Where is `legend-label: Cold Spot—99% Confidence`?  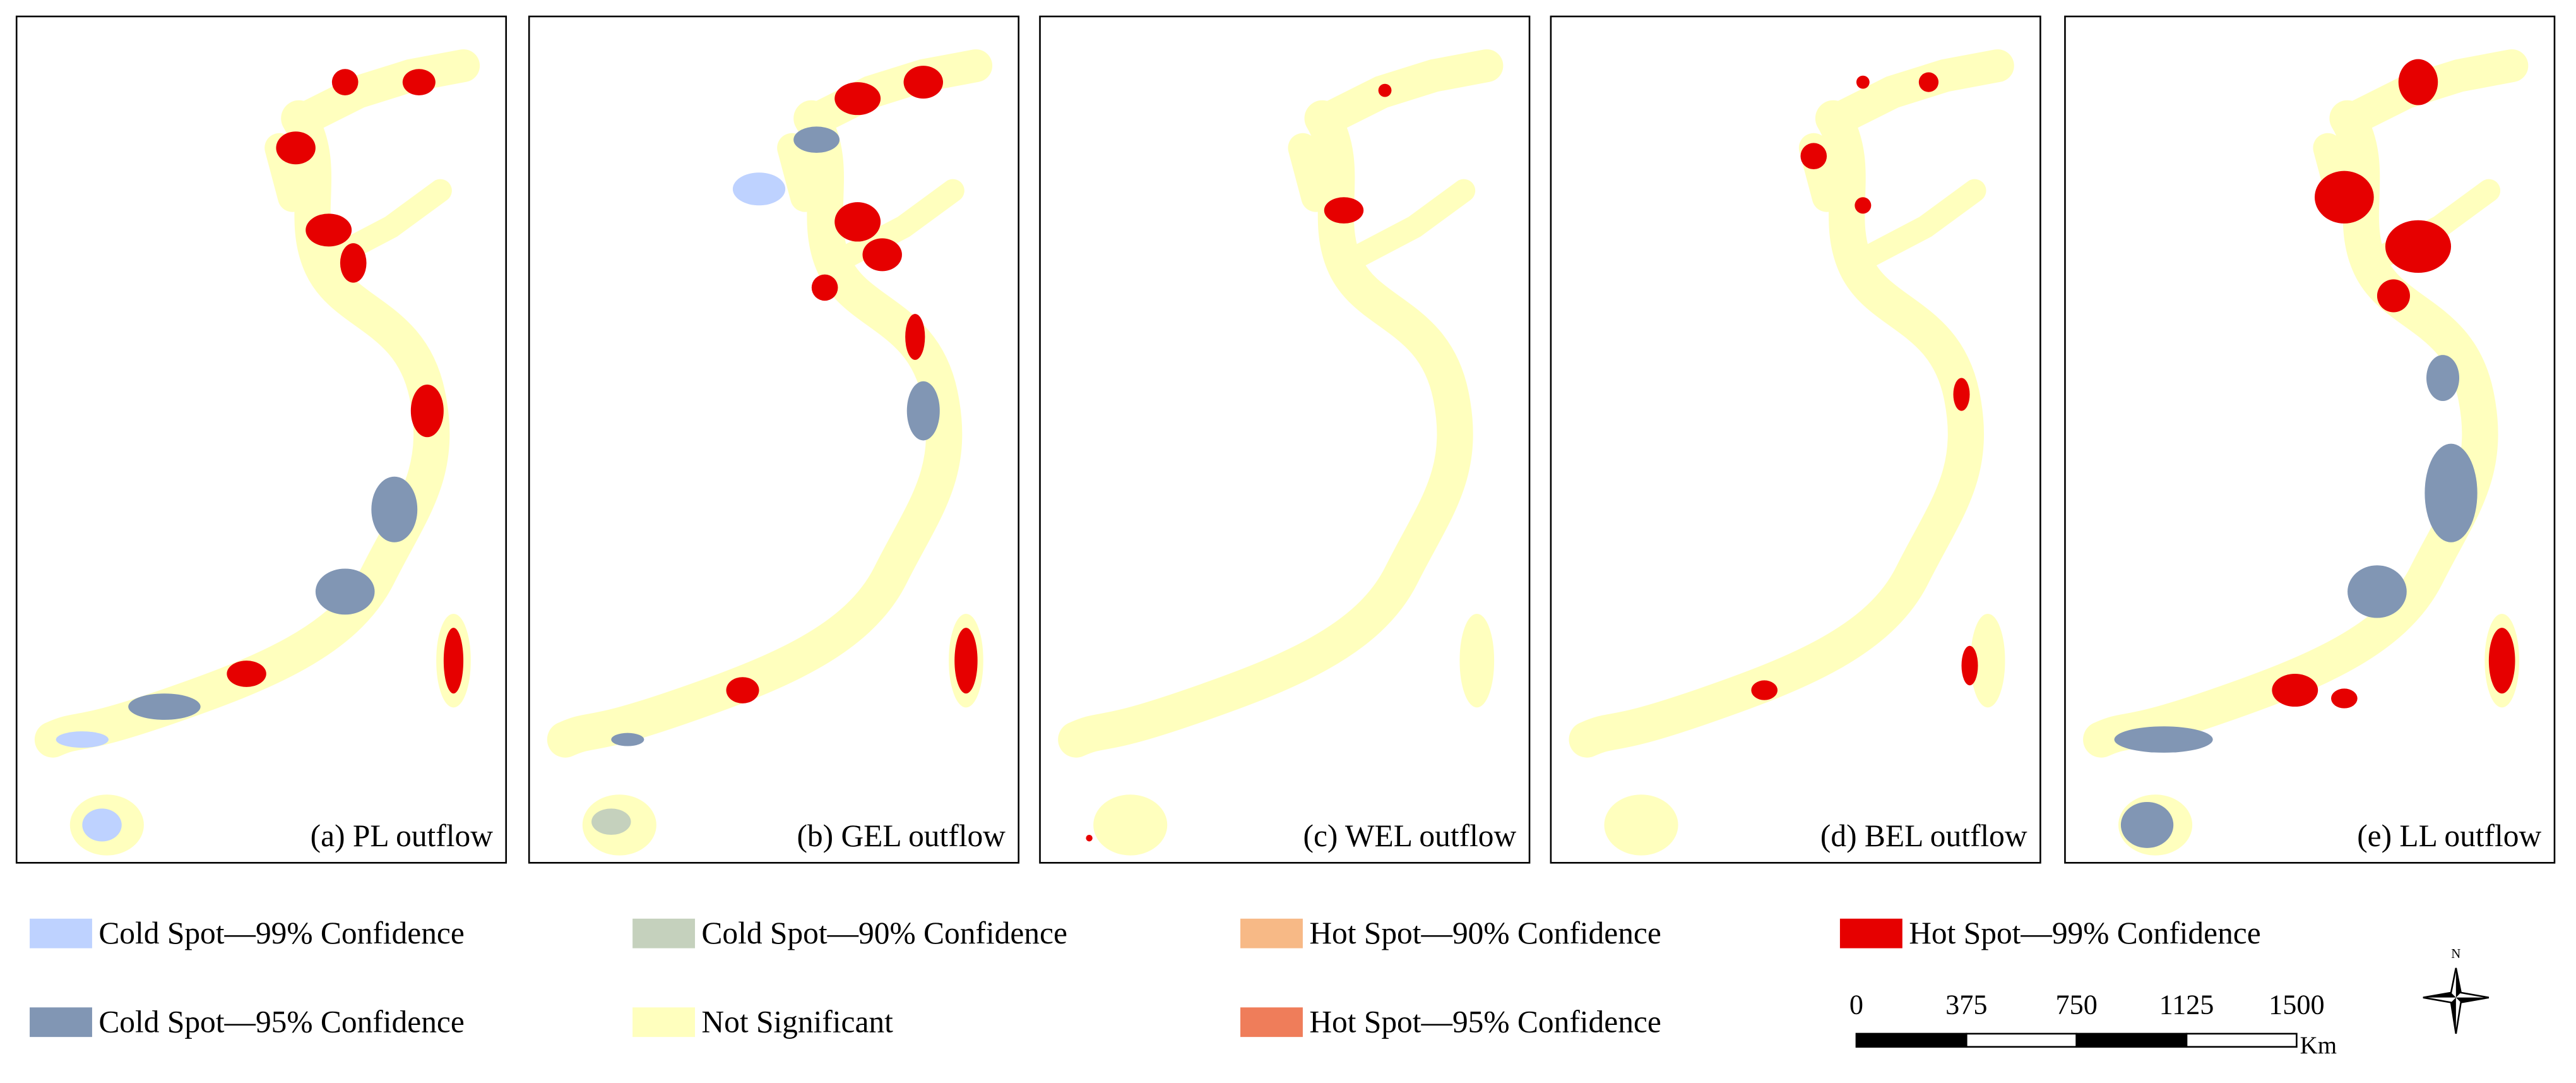
legend-label: Cold Spot—99% Confidence is located at coordinates (281, 933).